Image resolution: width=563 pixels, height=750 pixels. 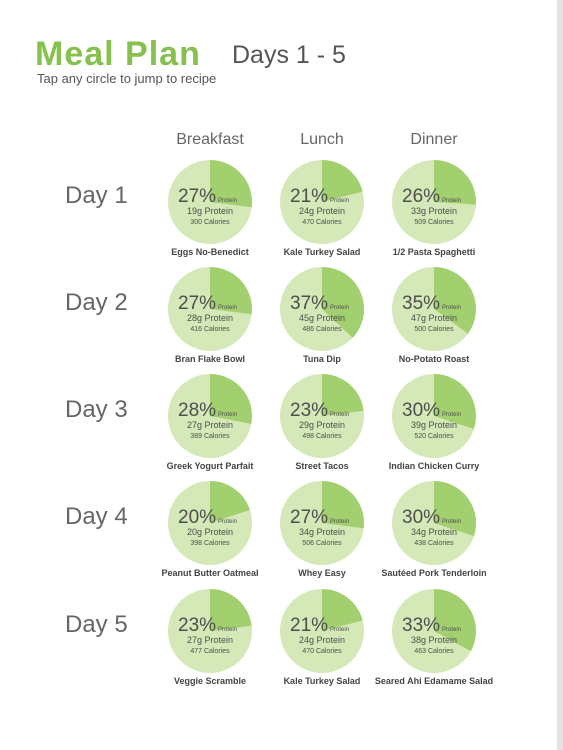 I want to click on days-range-label: Days 1 - 5, so click(x=289, y=55).